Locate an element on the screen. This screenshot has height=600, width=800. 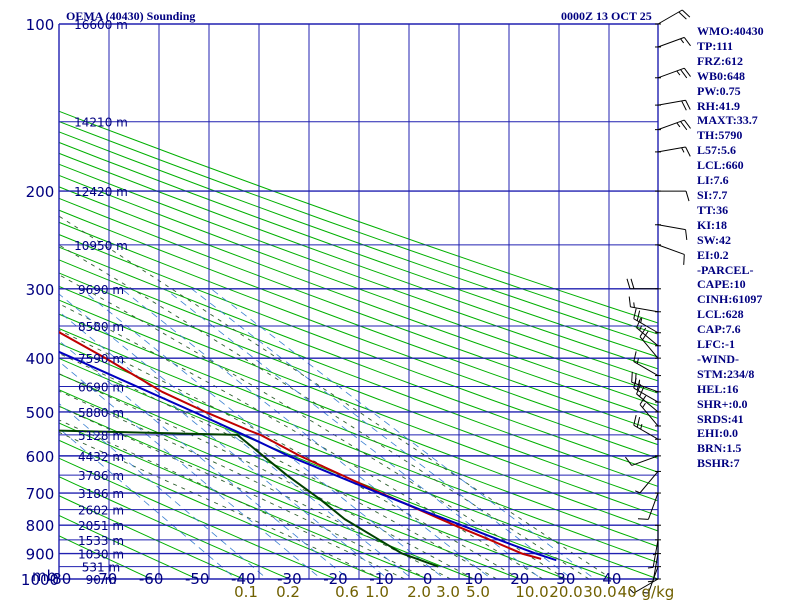
trace-dewpoint is located at coordinates (249, 498).